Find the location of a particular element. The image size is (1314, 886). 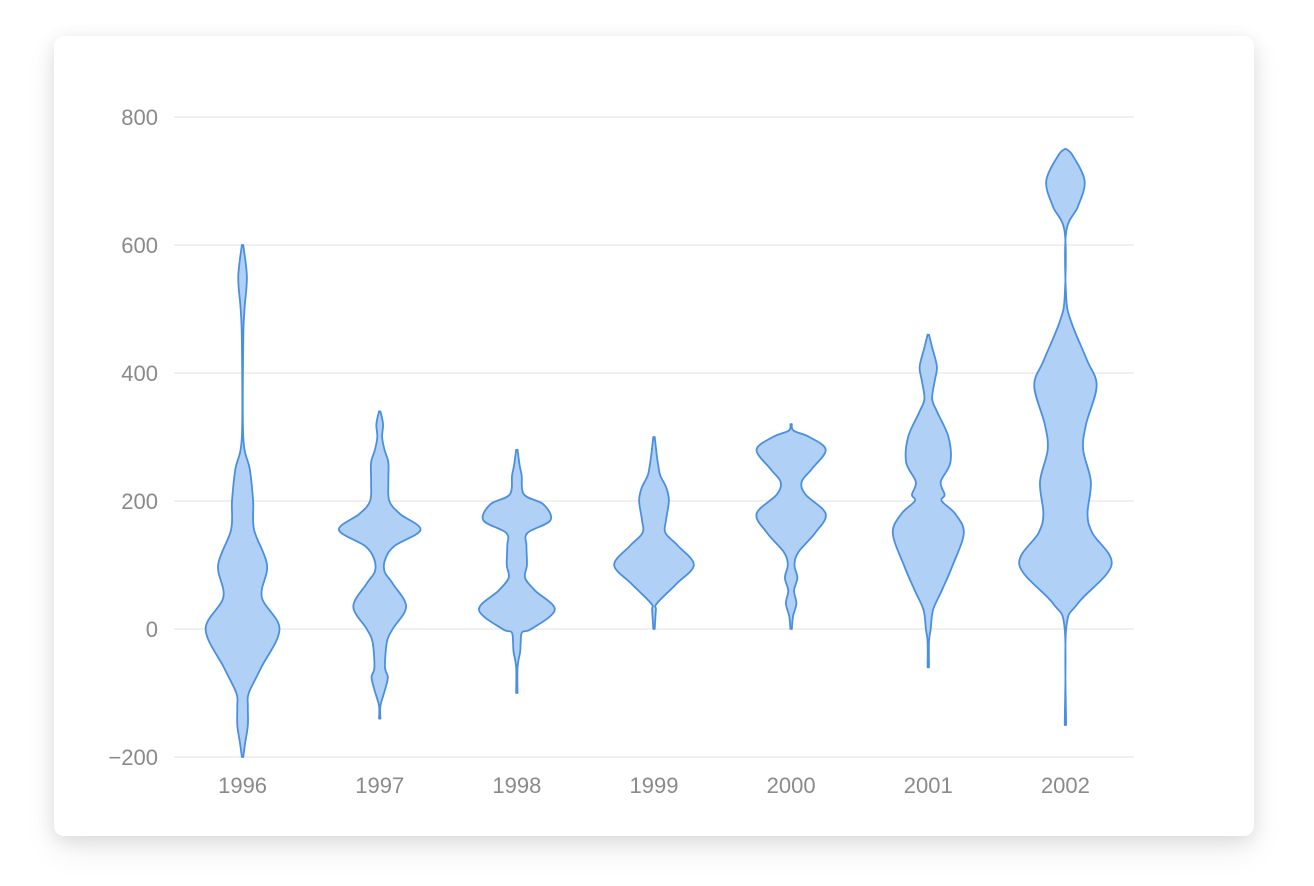

violin-1996 is located at coordinates (242, 501).